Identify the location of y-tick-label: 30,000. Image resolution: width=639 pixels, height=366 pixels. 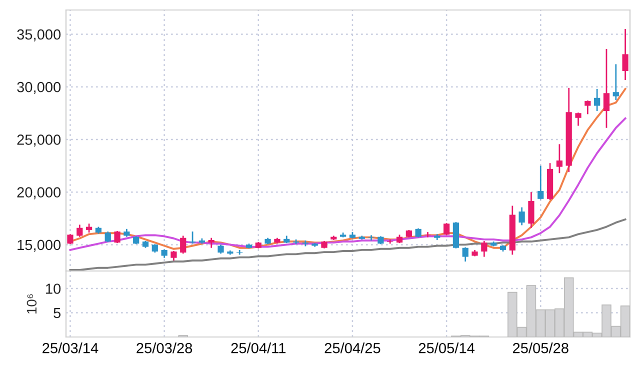
(39, 88).